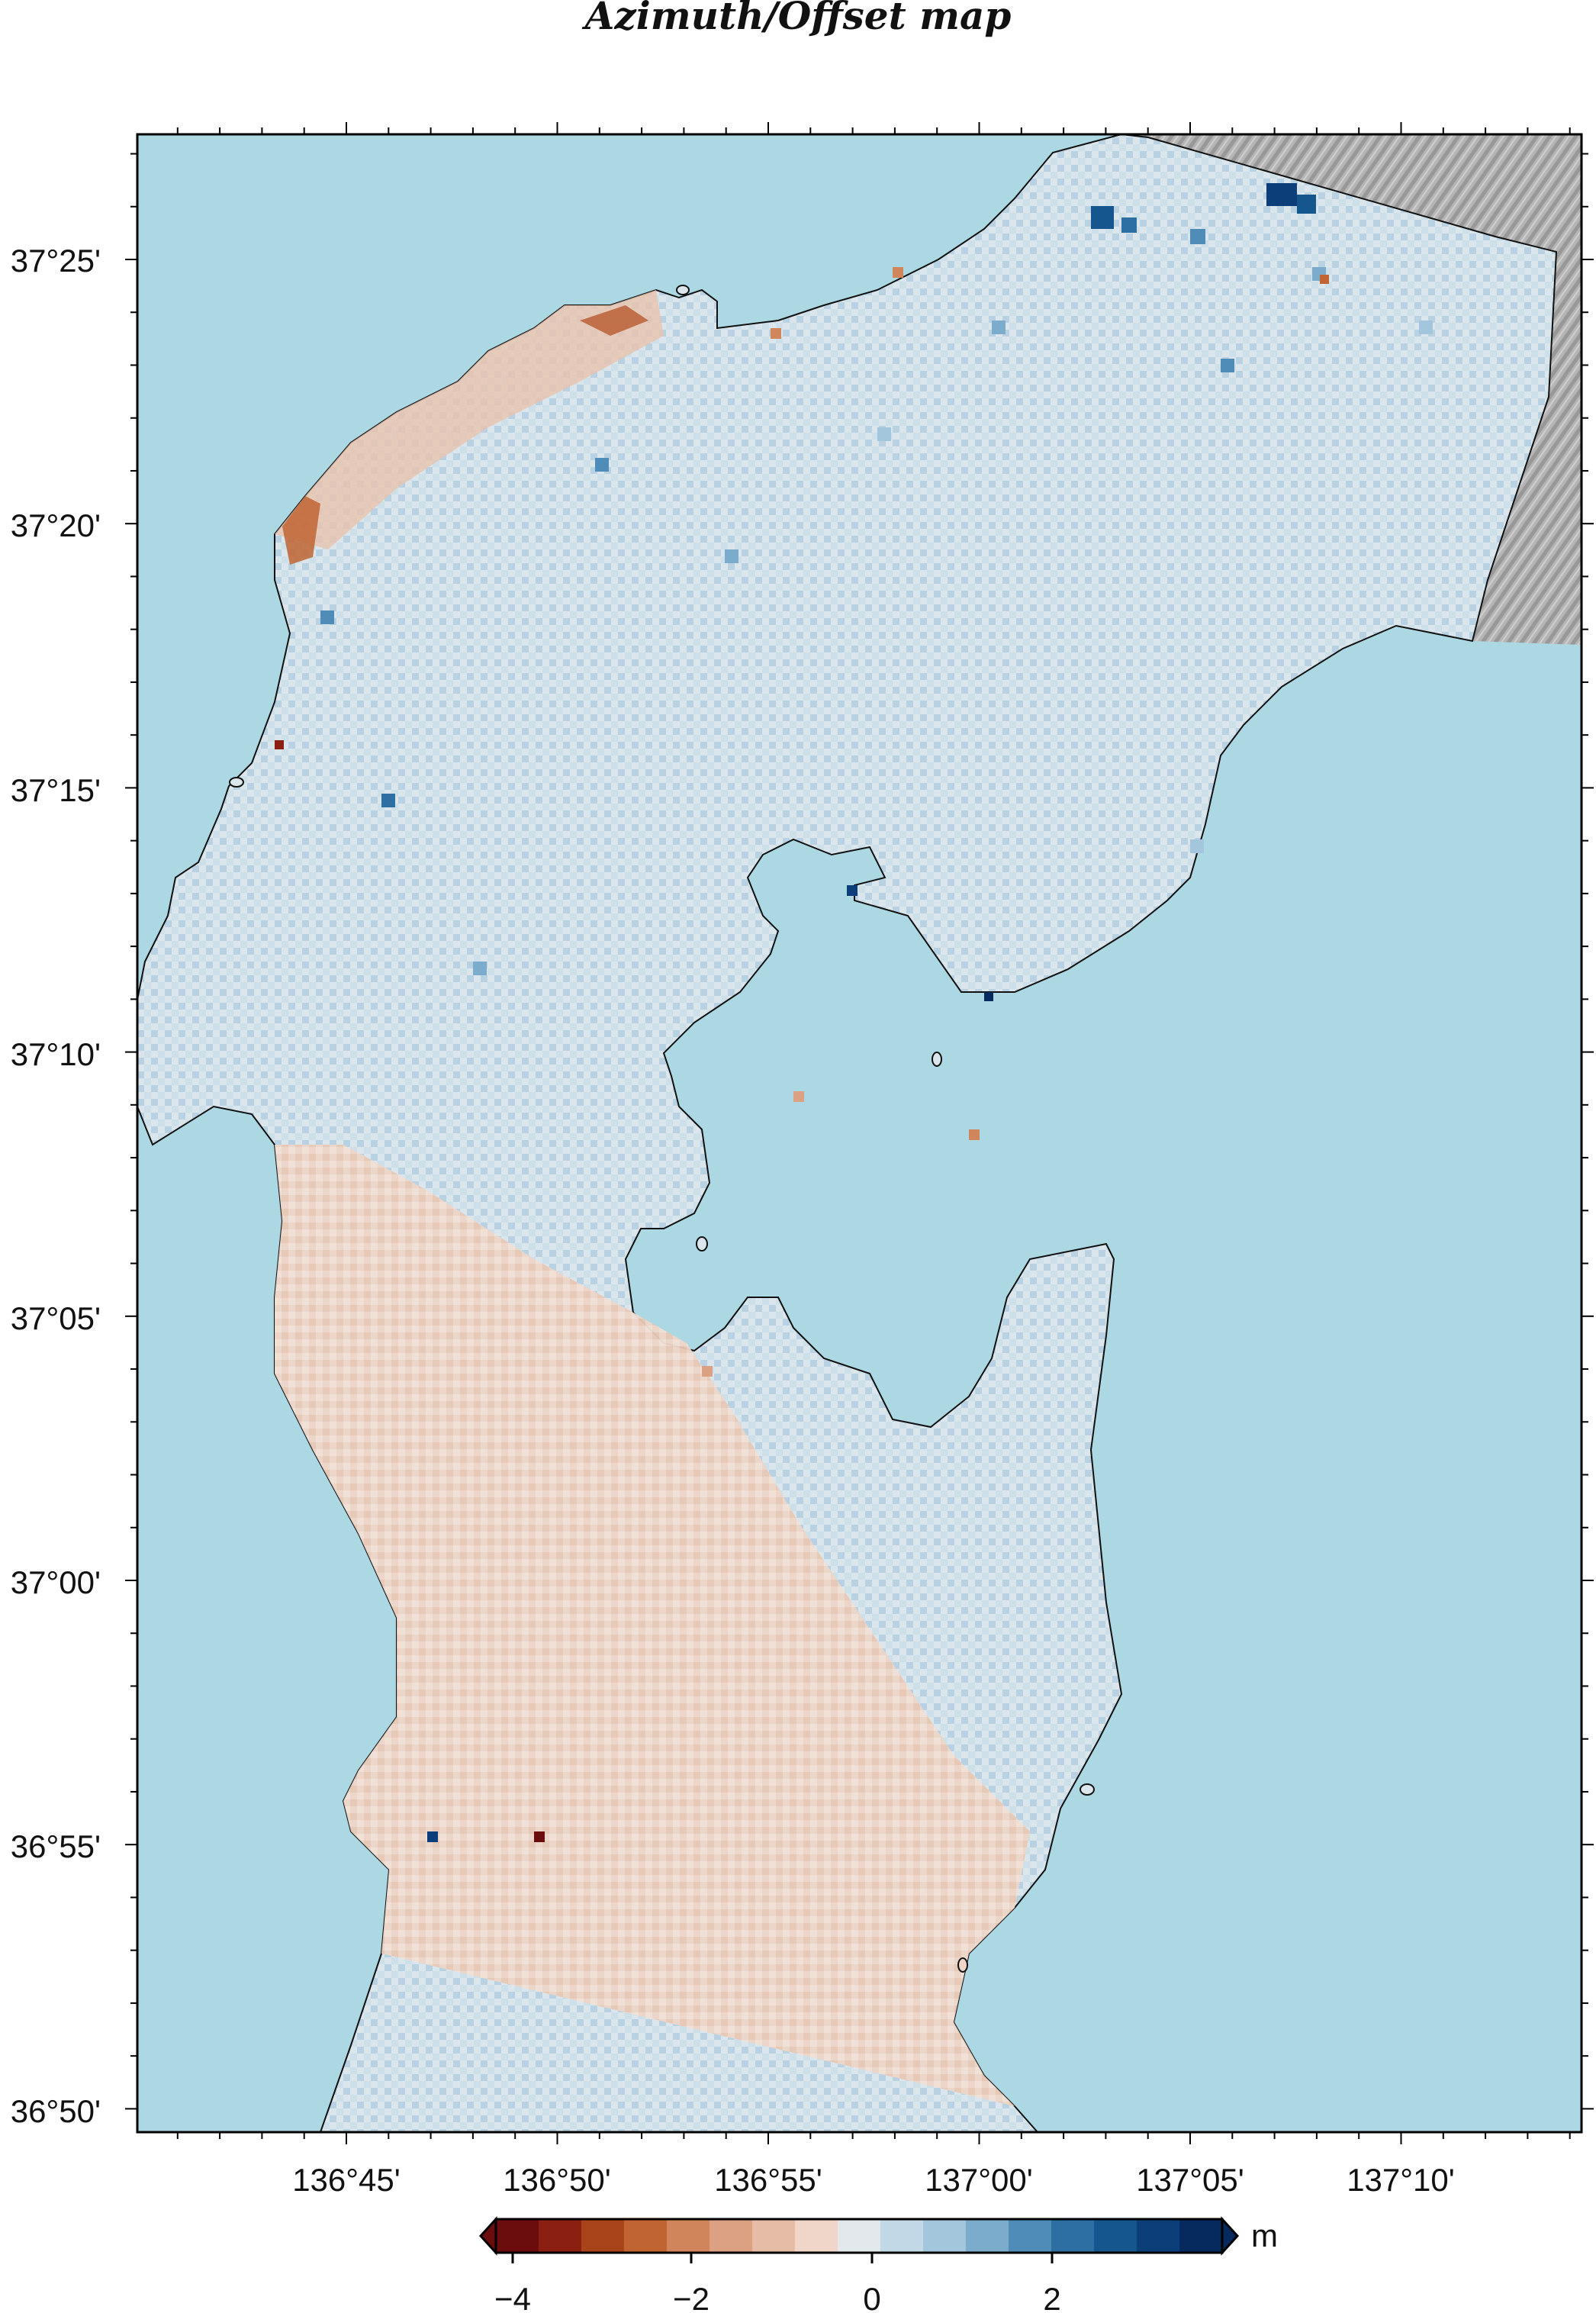  I want to click on lat-label: 37°25', so click(56, 261).